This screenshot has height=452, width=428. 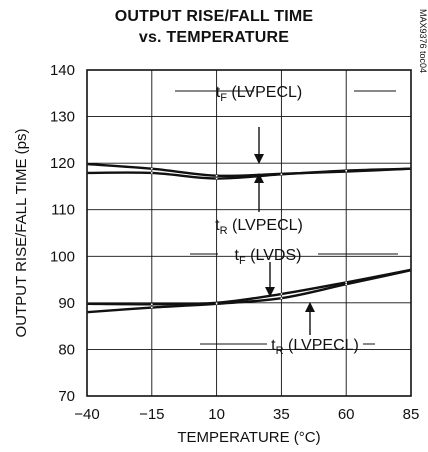 What do you see at coordinates (268, 257) in the screenshot?
I see `annotation-tf-lvds: tF (LVDS)` at bounding box center [268, 257].